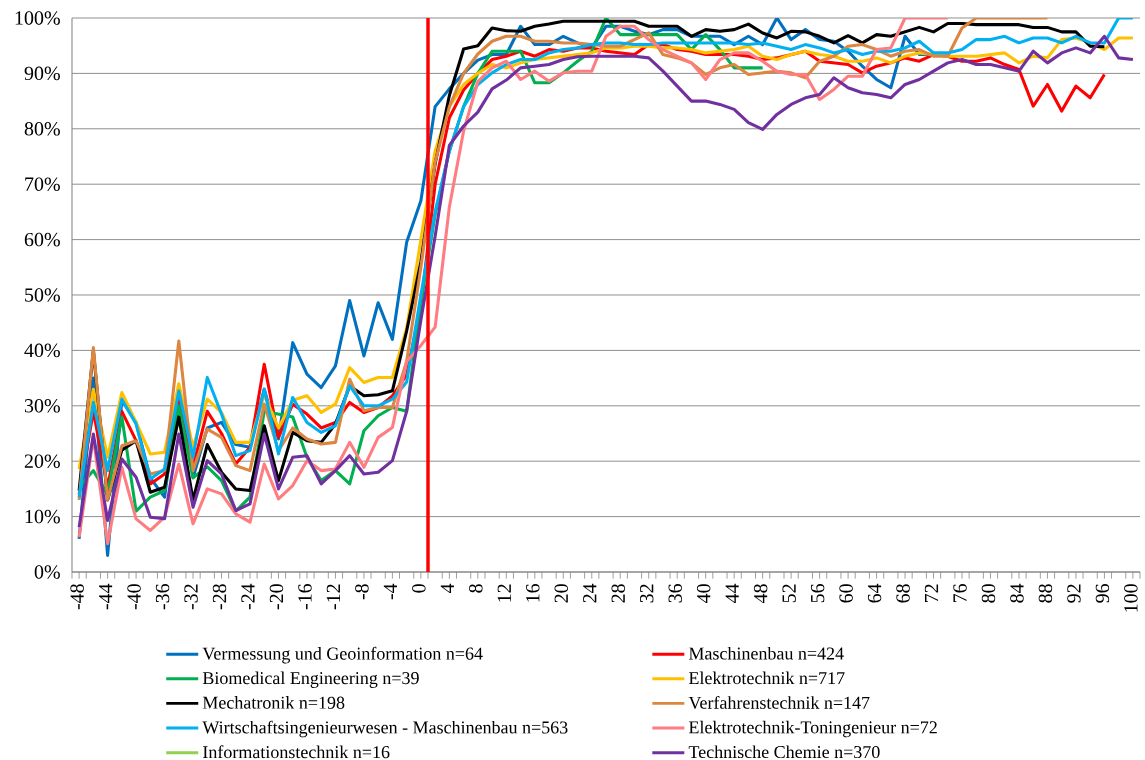 Image resolution: width=1145 pixels, height=760 pixels. Describe the element at coordinates (447, 588) in the screenshot. I see `x-tick-label: 4` at that location.